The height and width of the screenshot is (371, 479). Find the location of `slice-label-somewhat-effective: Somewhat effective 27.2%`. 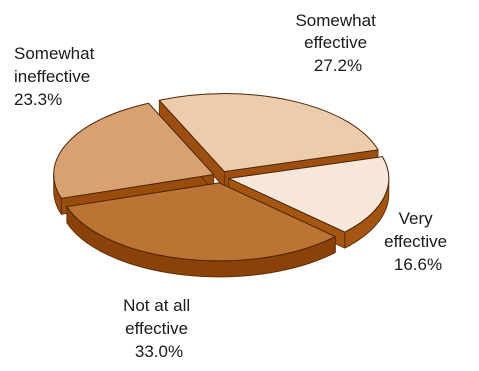

slice-label-somewhat-effective: Somewhat effective 27.2% is located at coordinates (337, 43).